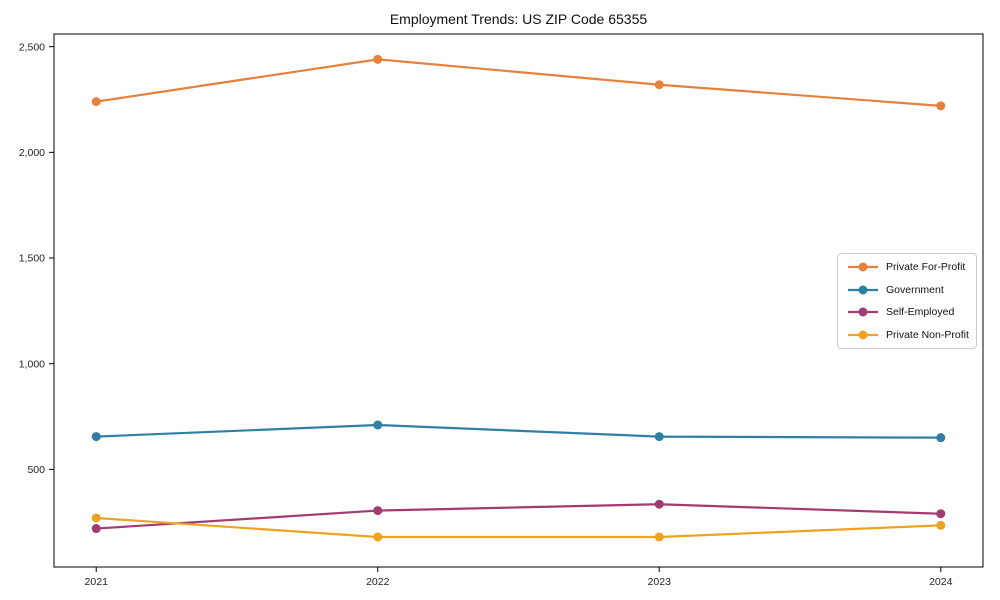  I want to click on y-tick-label: 2,000, so click(32, 153).